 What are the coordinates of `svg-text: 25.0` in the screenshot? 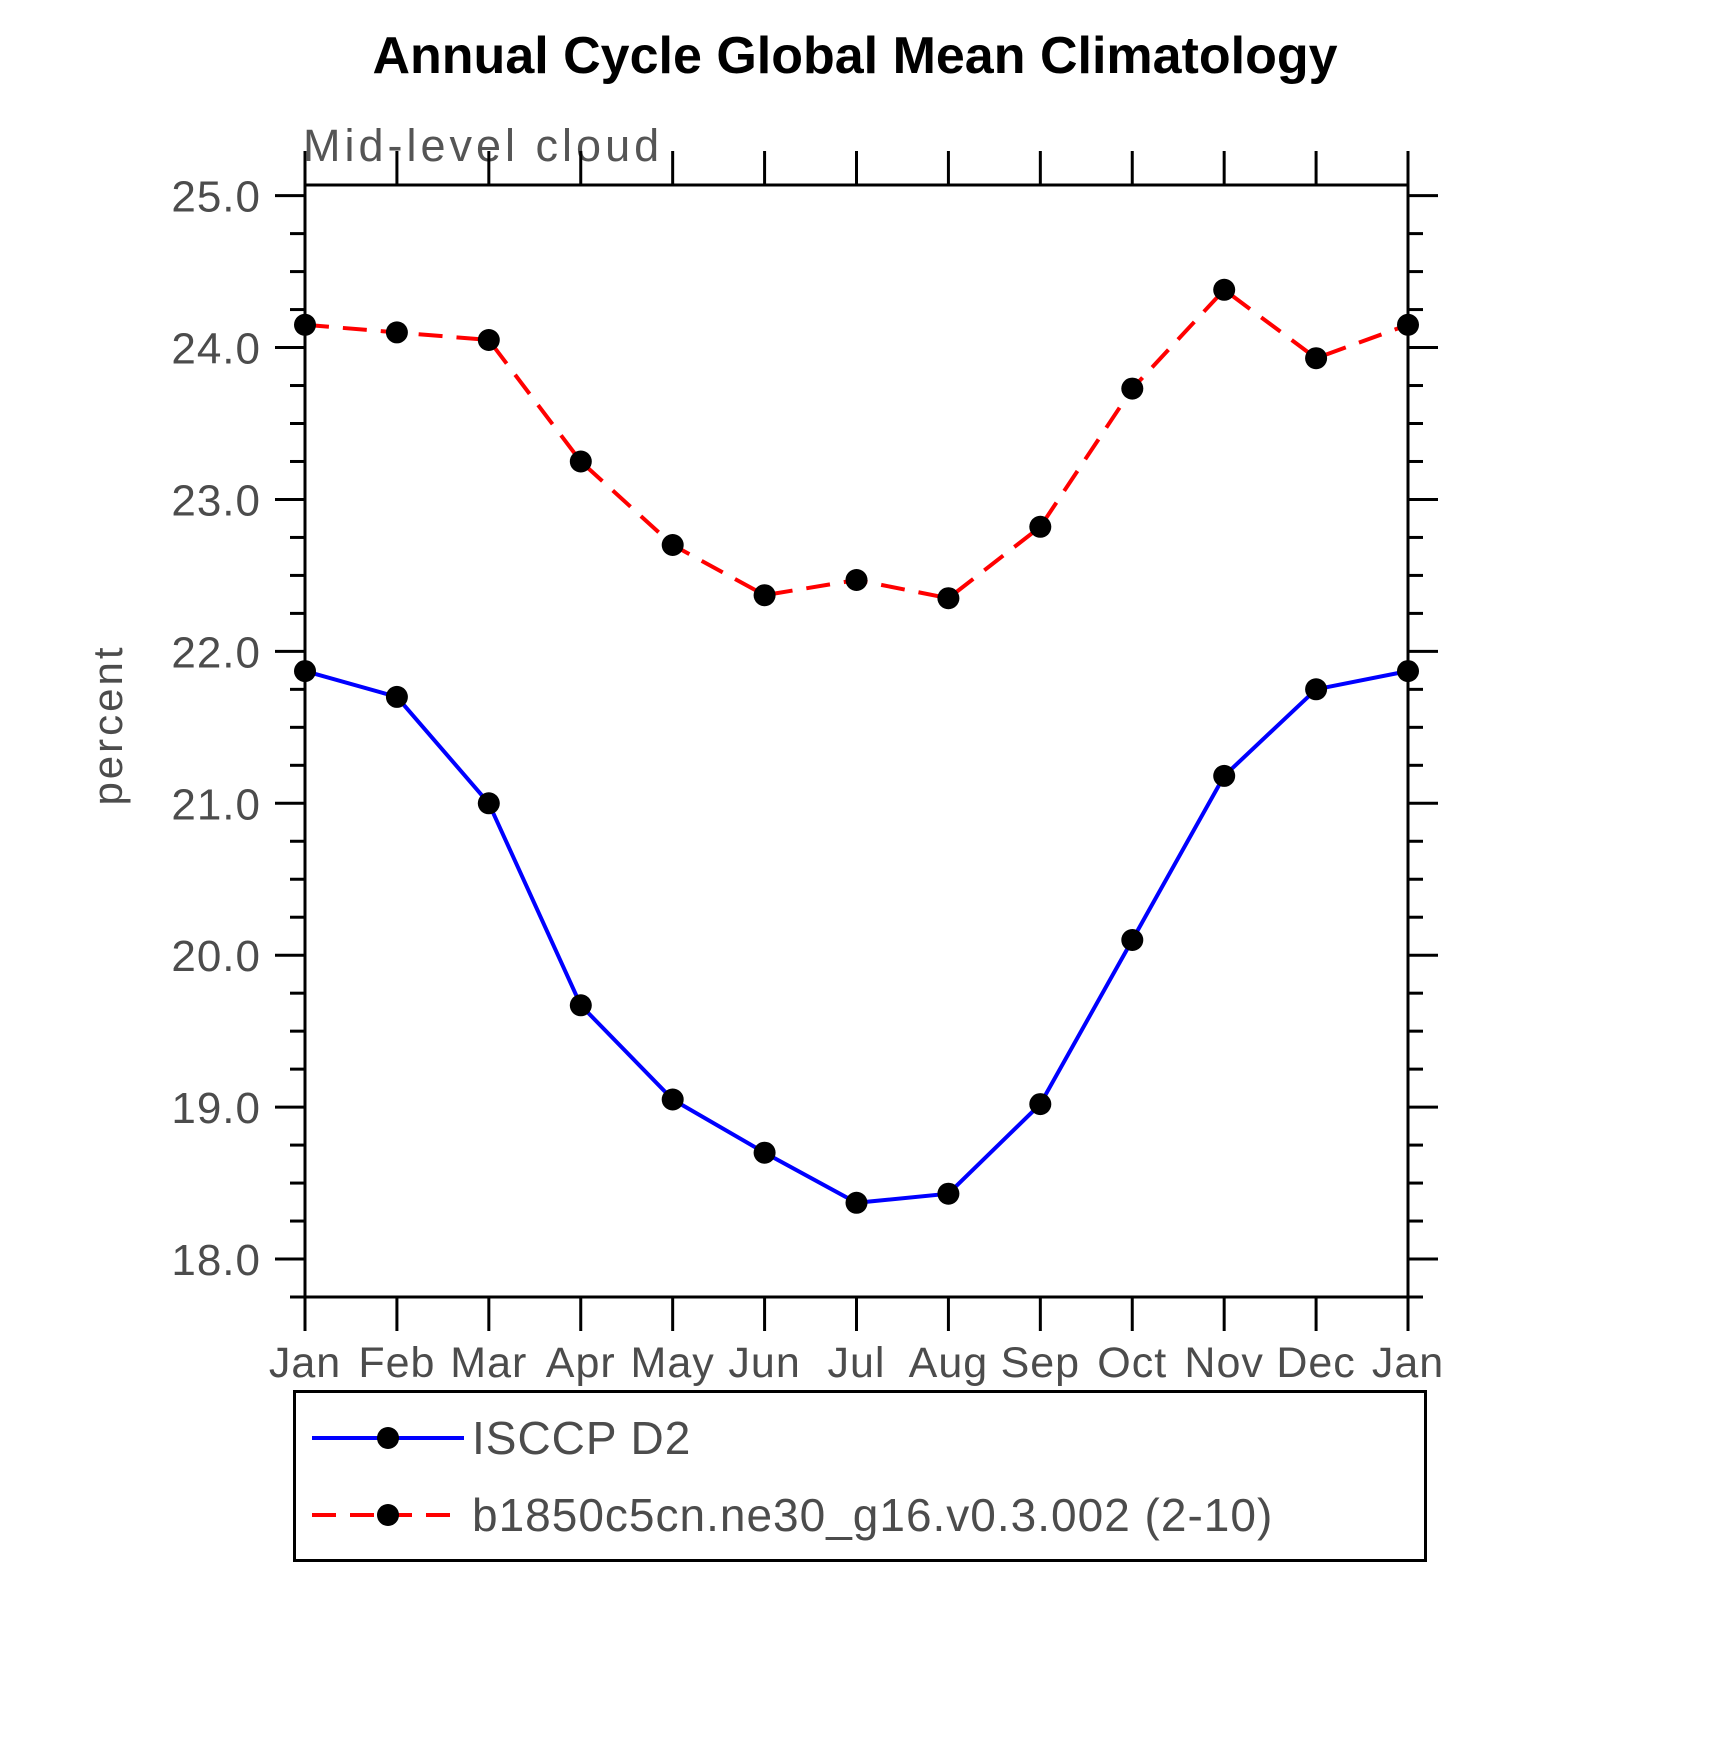 It's located at (216, 197).